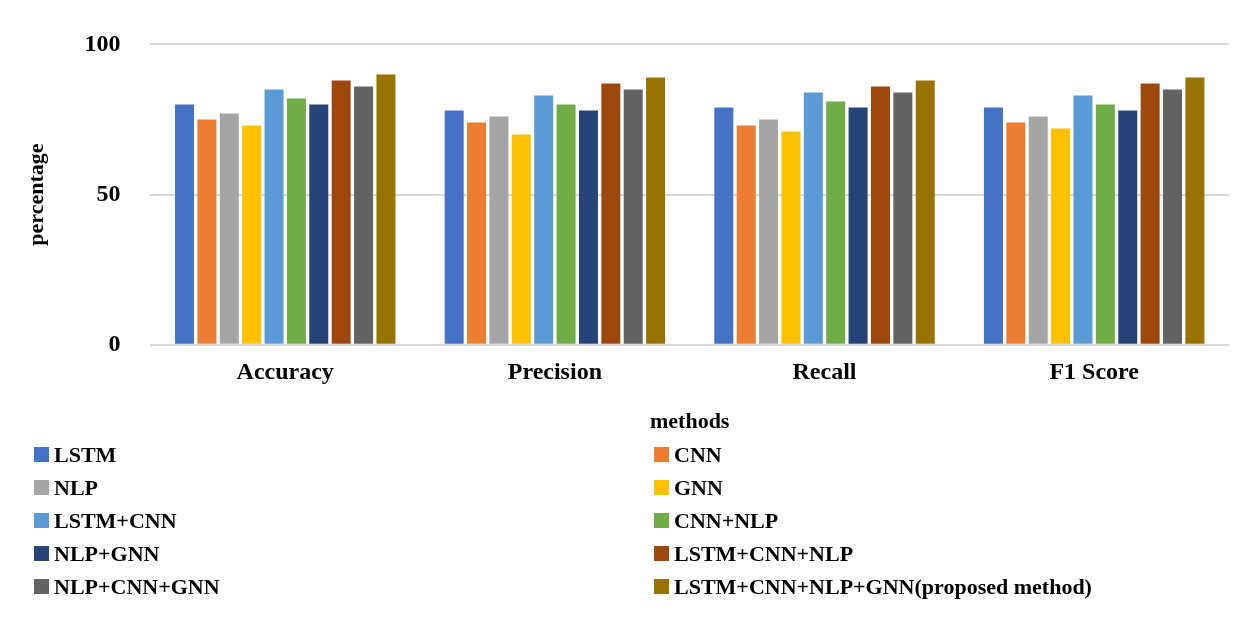  What do you see at coordinates (137, 586) in the screenshot?
I see `legend-label: NLP+CNN+GNN` at bounding box center [137, 586].